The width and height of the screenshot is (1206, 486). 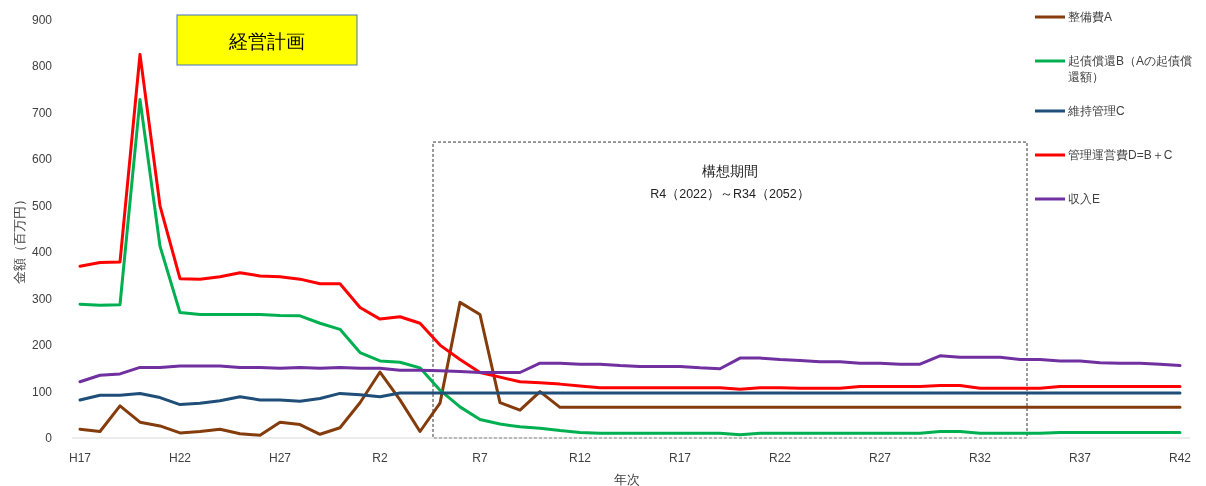 I want to click on y-tick-label: 300, so click(x=42, y=298).